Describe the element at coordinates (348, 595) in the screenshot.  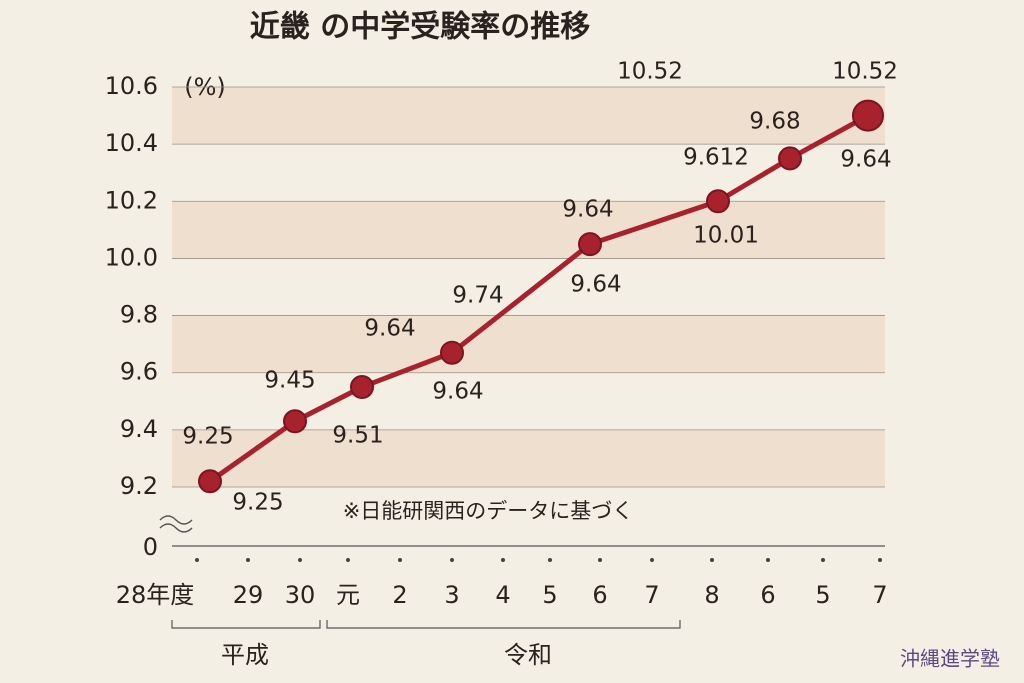
I see `x-tick-label: 元` at that location.